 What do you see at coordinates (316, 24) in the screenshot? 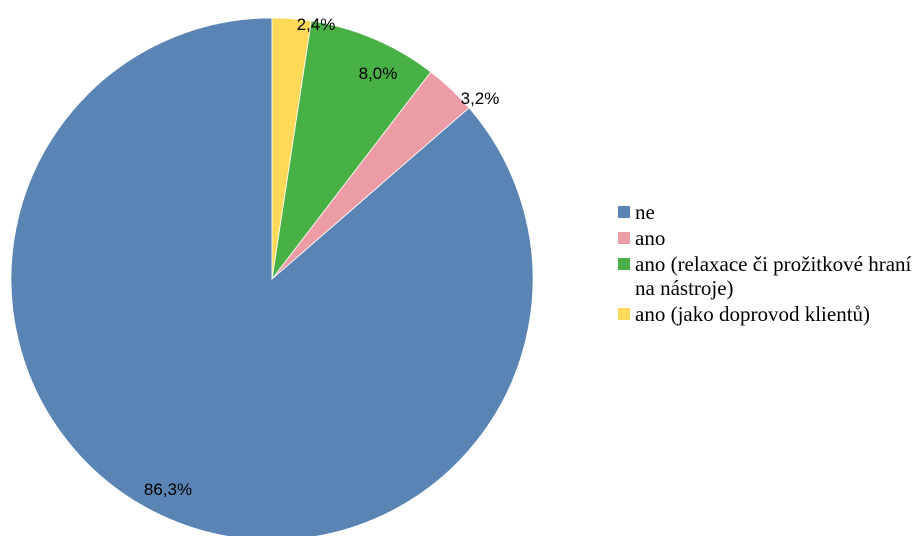
I see `pie-label-ano-doprovod: 2,4%` at bounding box center [316, 24].